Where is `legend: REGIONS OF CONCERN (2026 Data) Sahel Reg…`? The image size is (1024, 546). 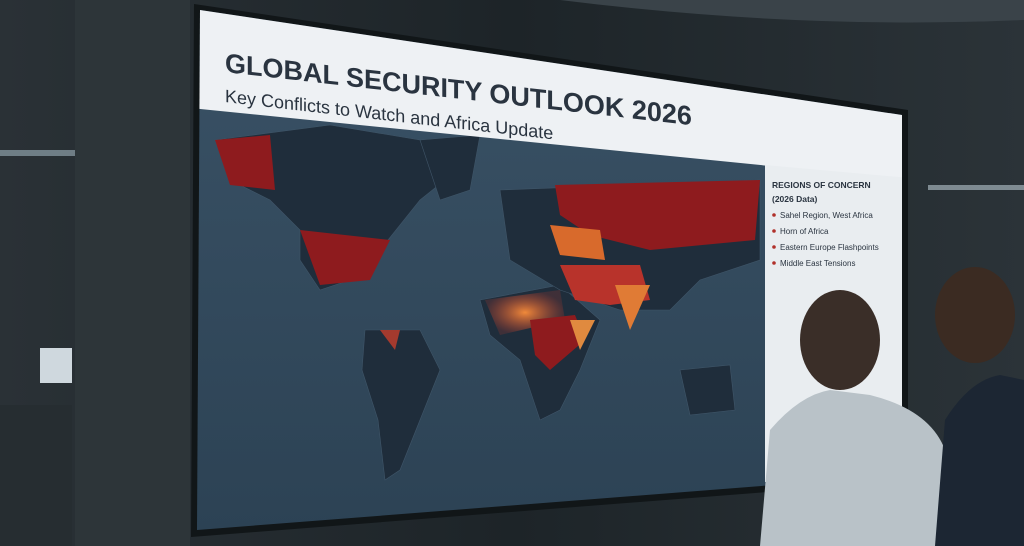
legend: REGIONS OF CONCERN (2026 Data) Sahel Reg… is located at coordinates (825, 224).